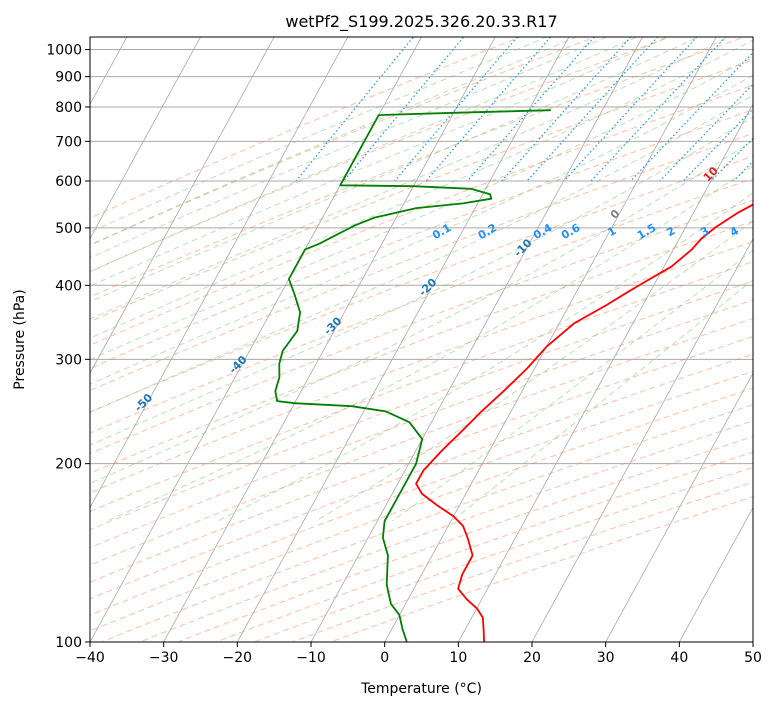 Image resolution: width=775 pixels, height=708 pixels. What do you see at coordinates (90, 658) in the screenshot?
I see `x-tick-label-0: −40` at bounding box center [90, 658].